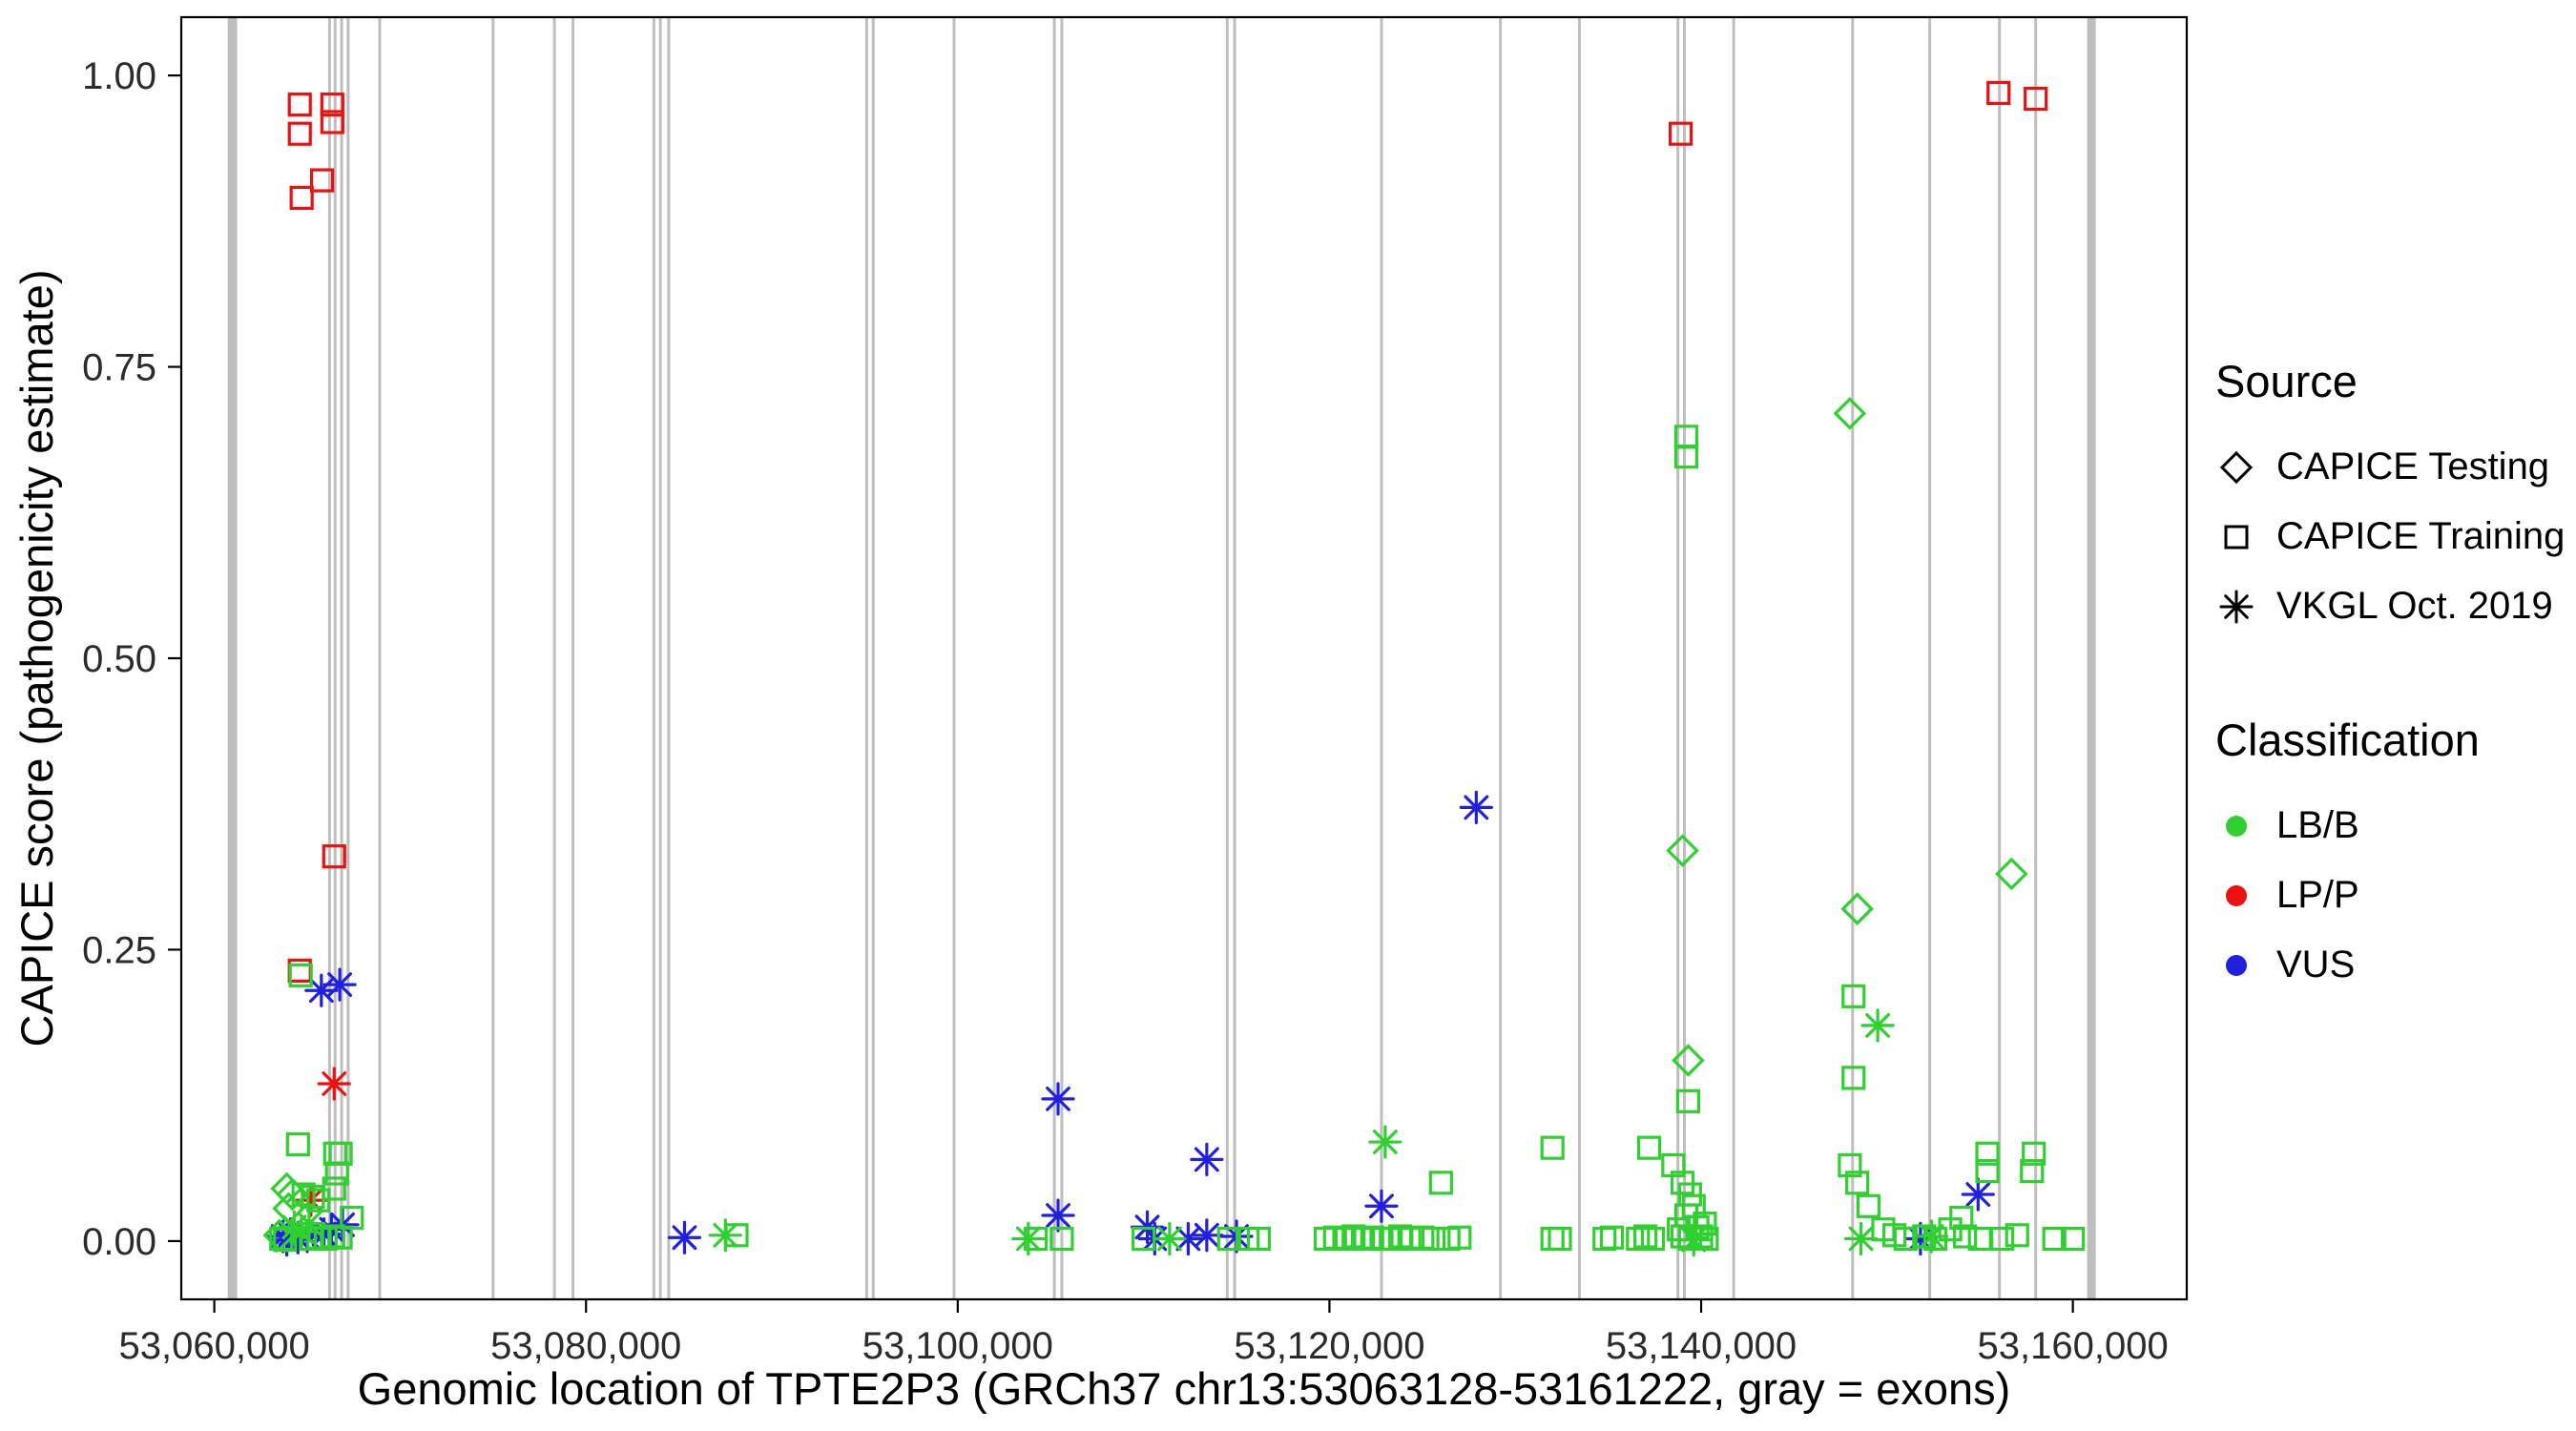 This screenshot has height=1431, width=2576. I want to click on y-tick-label: 1.00, so click(119, 76).